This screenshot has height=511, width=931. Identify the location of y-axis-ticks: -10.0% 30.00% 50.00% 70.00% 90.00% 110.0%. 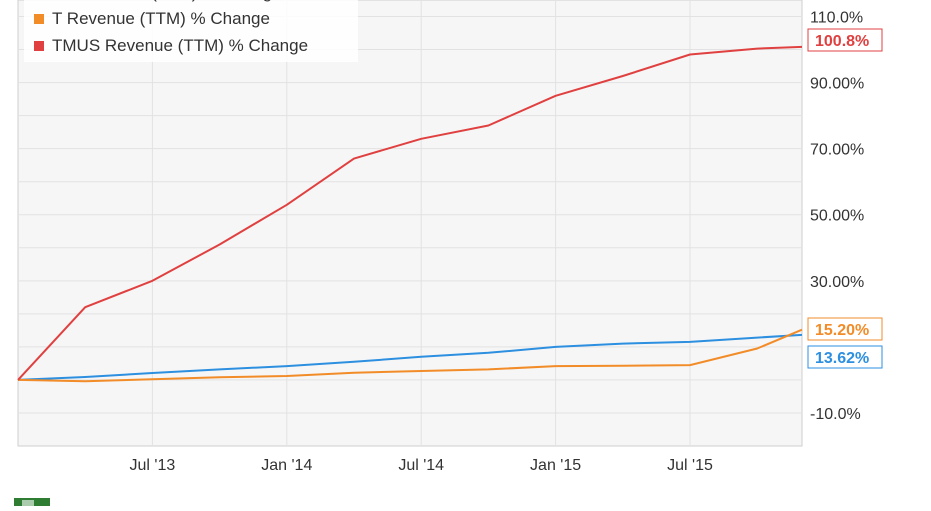
(837, 216).